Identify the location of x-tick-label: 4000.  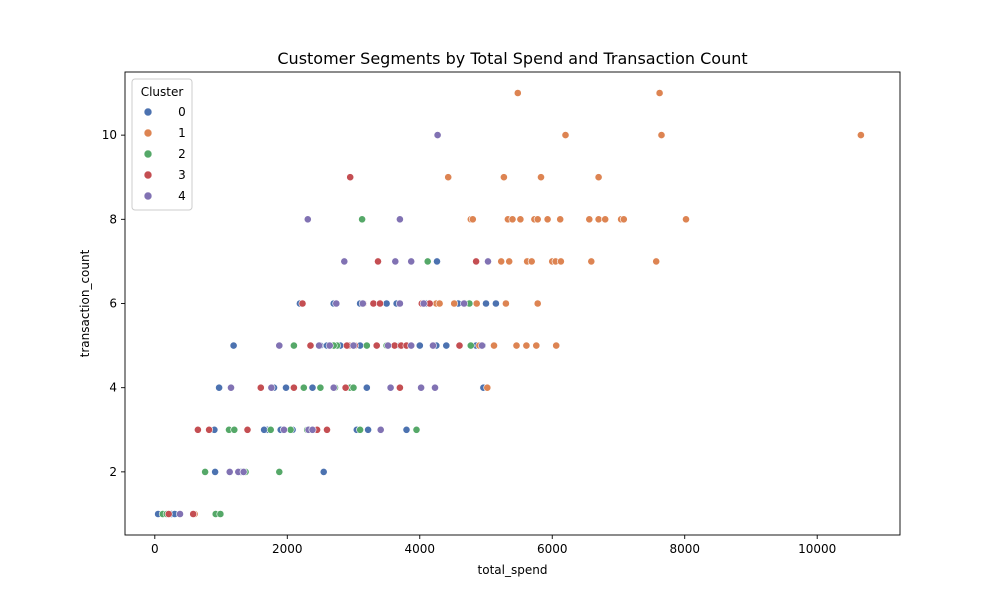
(419, 549).